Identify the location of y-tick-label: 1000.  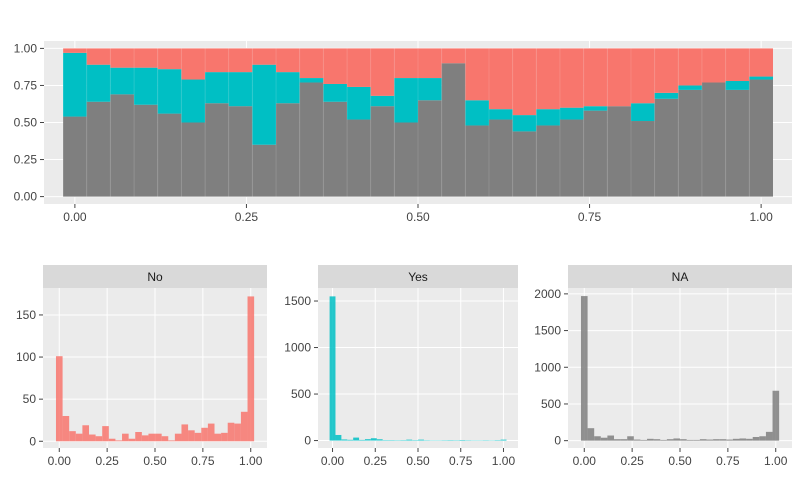
(297, 348).